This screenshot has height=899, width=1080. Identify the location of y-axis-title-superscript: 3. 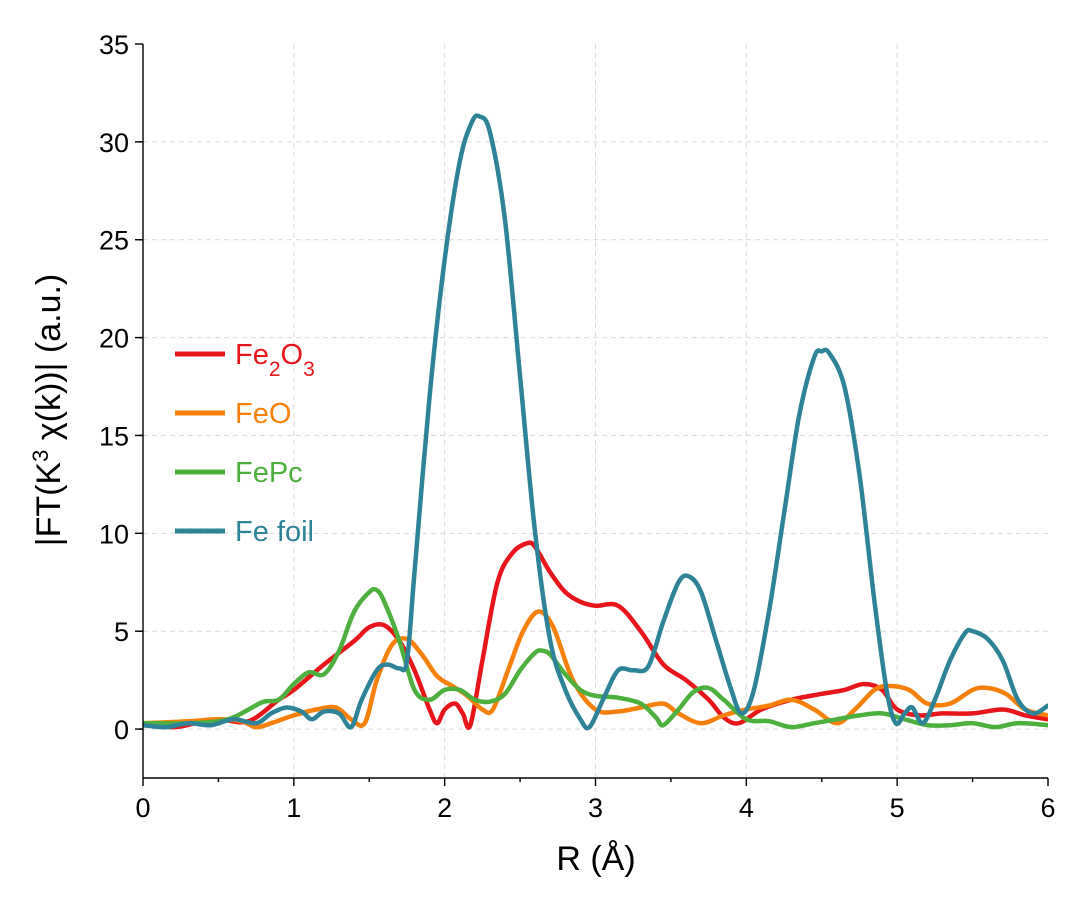
(40, 456).